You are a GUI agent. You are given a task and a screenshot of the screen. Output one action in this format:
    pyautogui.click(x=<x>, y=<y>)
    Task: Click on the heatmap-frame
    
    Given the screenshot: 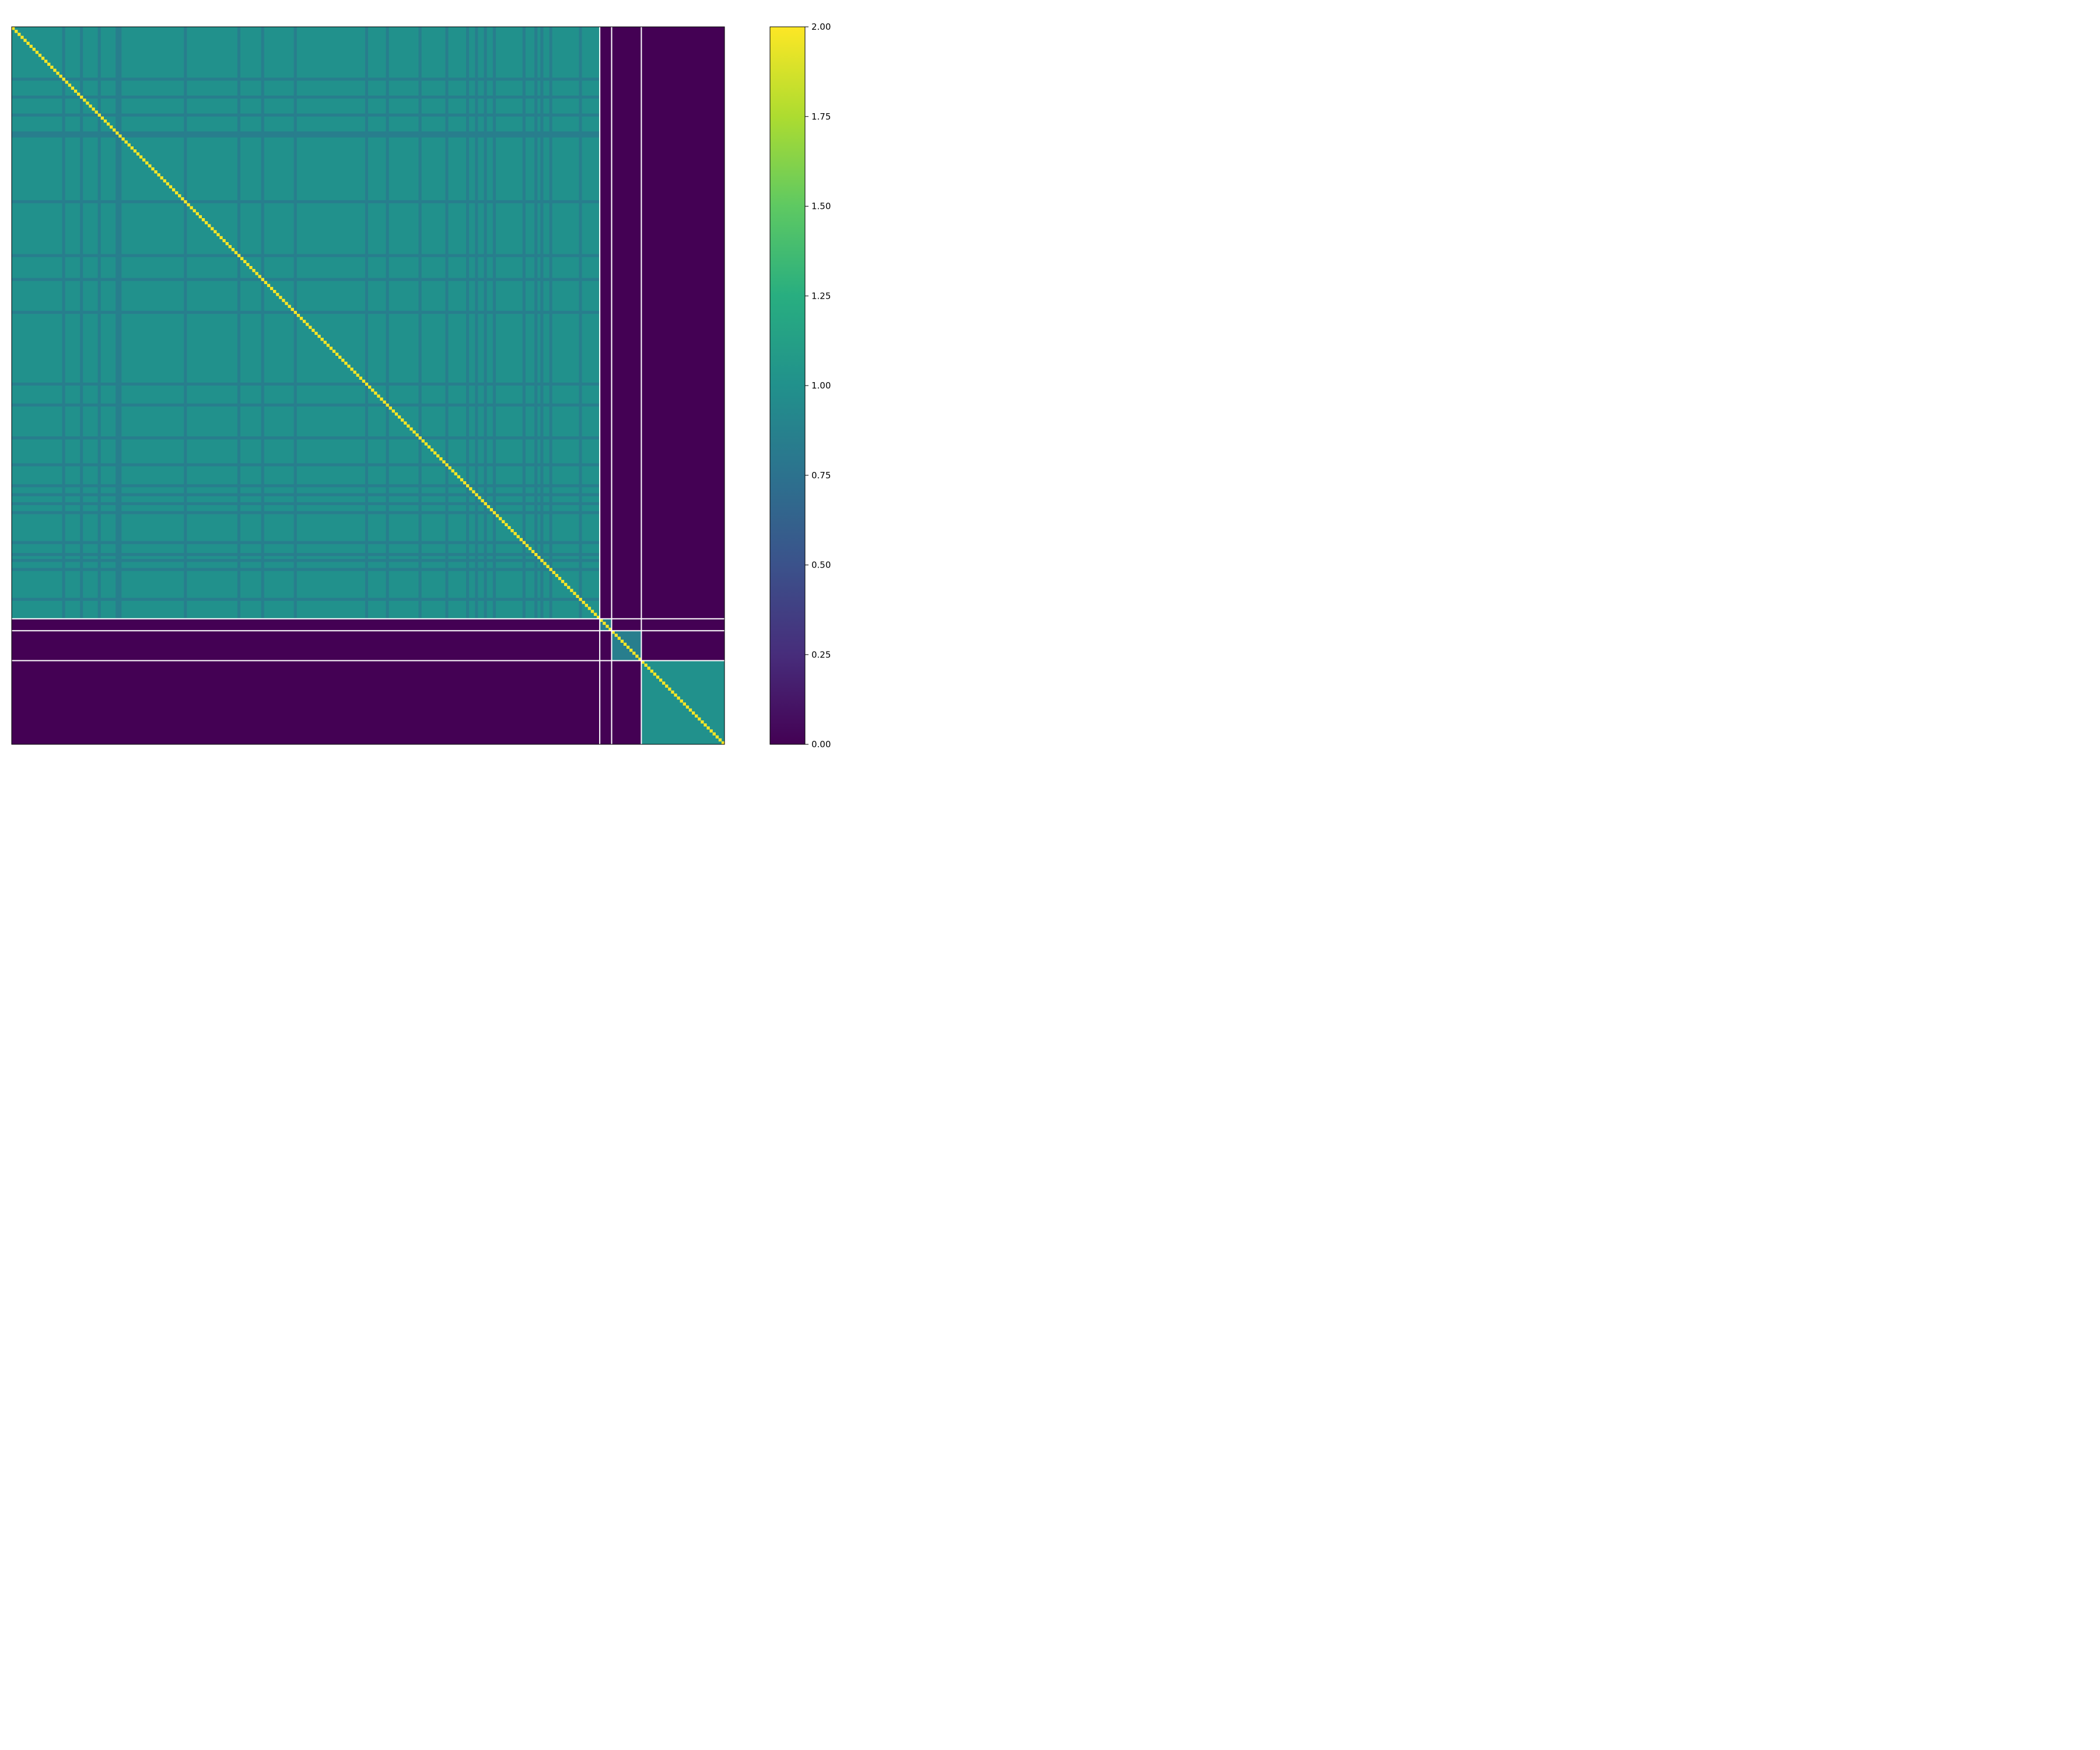 What is the action you would take?
    pyautogui.click(x=368, y=385)
    